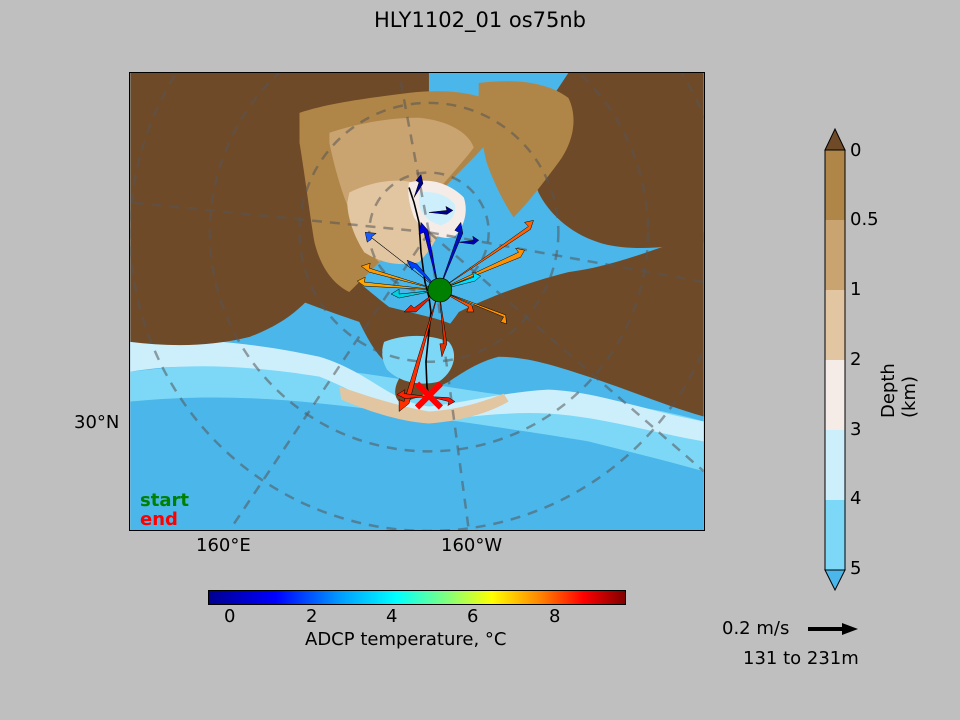 The height and width of the screenshot is (720, 960). I want to click on aleutian-shelf, so click(424, 405).